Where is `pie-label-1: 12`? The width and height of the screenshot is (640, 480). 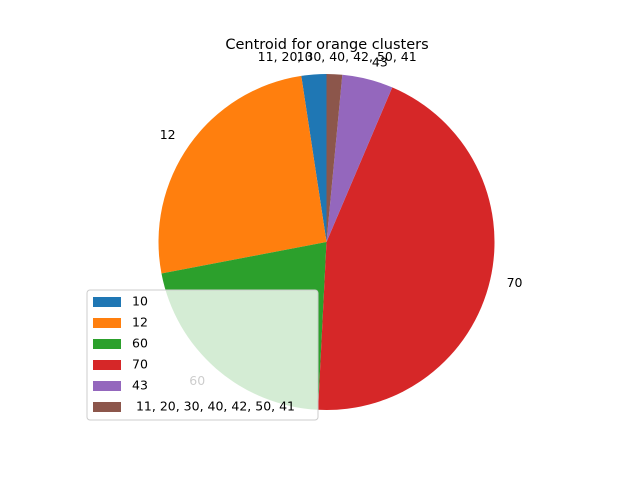 pie-label-1: 12 is located at coordinates (168, 134).